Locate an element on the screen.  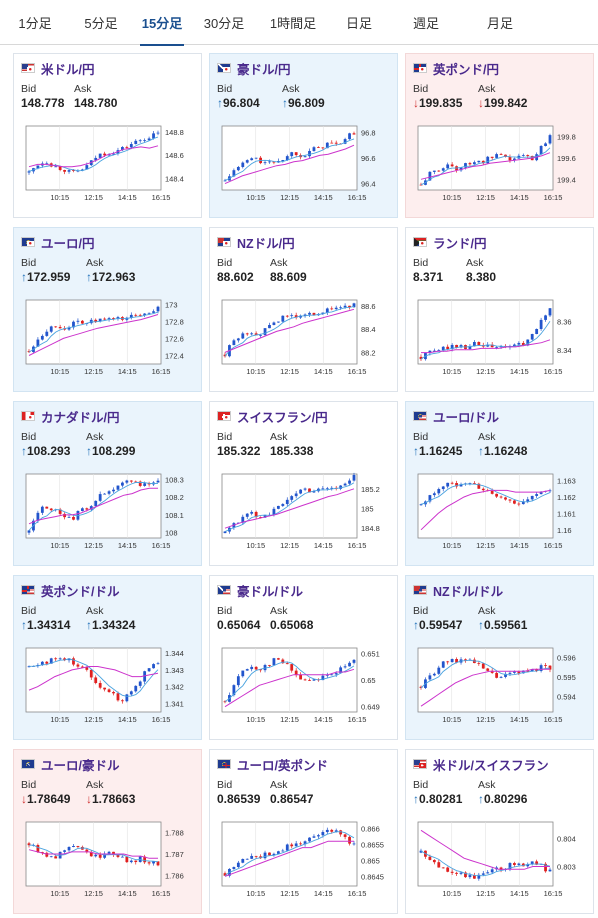
mini-chart: 10:15 12:15 14:15 16:15 1.344 1.343 1.342 1.341 is located at coordinates (108, 688).